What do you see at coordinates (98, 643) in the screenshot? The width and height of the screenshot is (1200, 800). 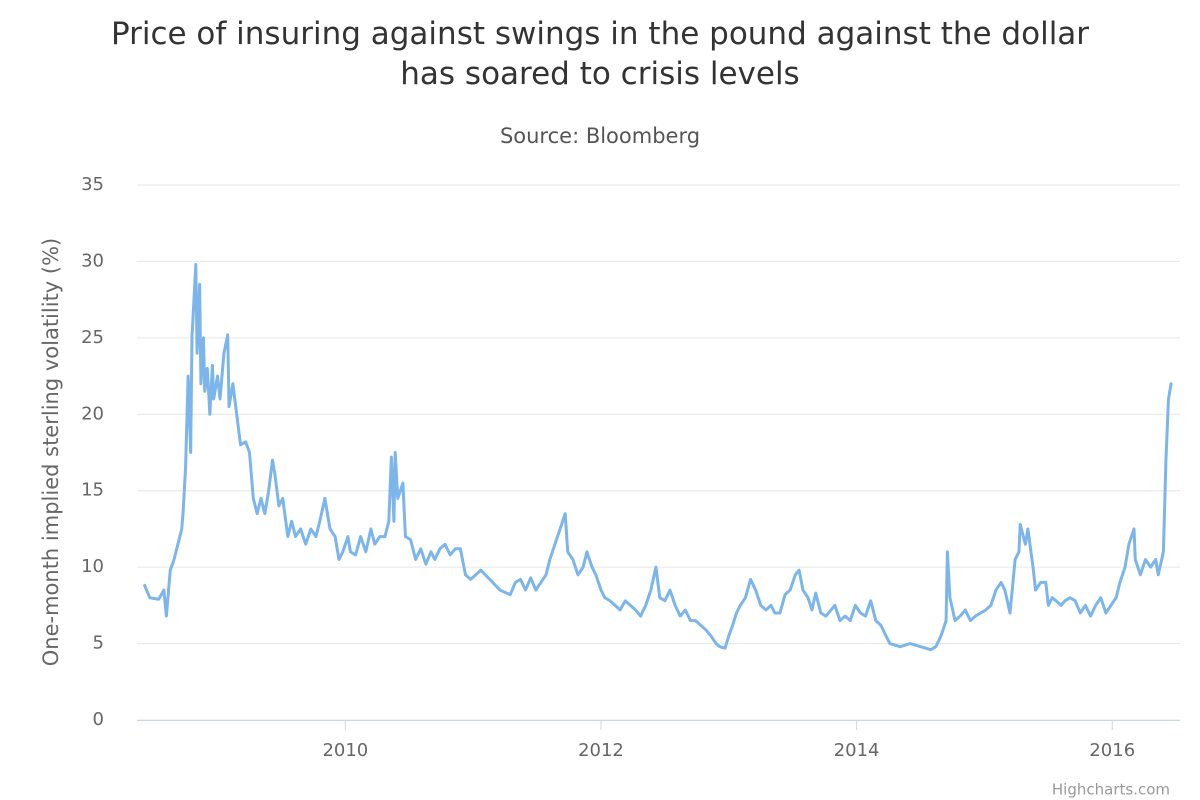 I see `y-tick-label: 5` at bounding box center [98, 643].